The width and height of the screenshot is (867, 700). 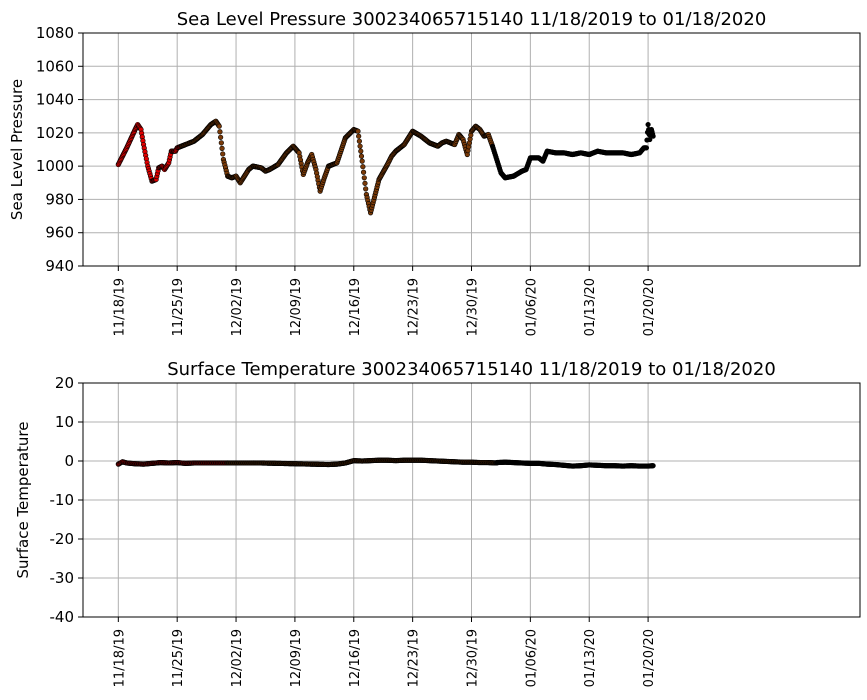 What do you see at coordinates (62, 500) in the screenshot?
I see `y-tick-label: -10` at bounding box center [62, 500].